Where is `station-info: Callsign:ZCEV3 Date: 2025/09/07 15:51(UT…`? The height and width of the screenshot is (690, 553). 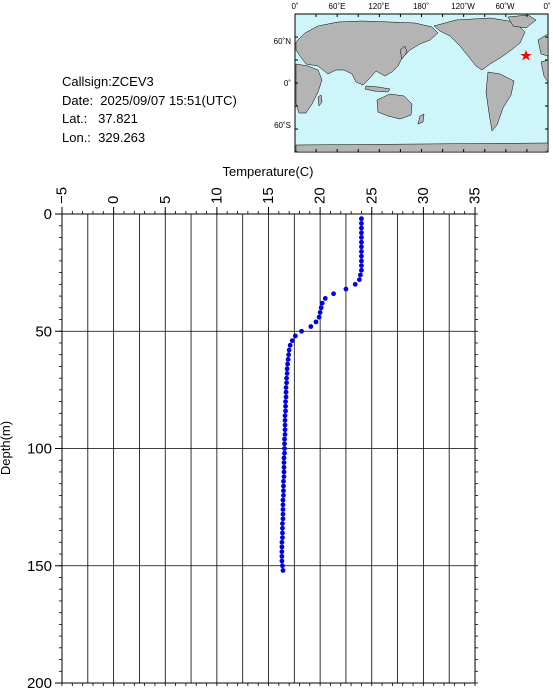 station-info: Callsign:ZCEV3 Date: 2025/09/07 15:51(UT… is located at coordinates (149, 110).